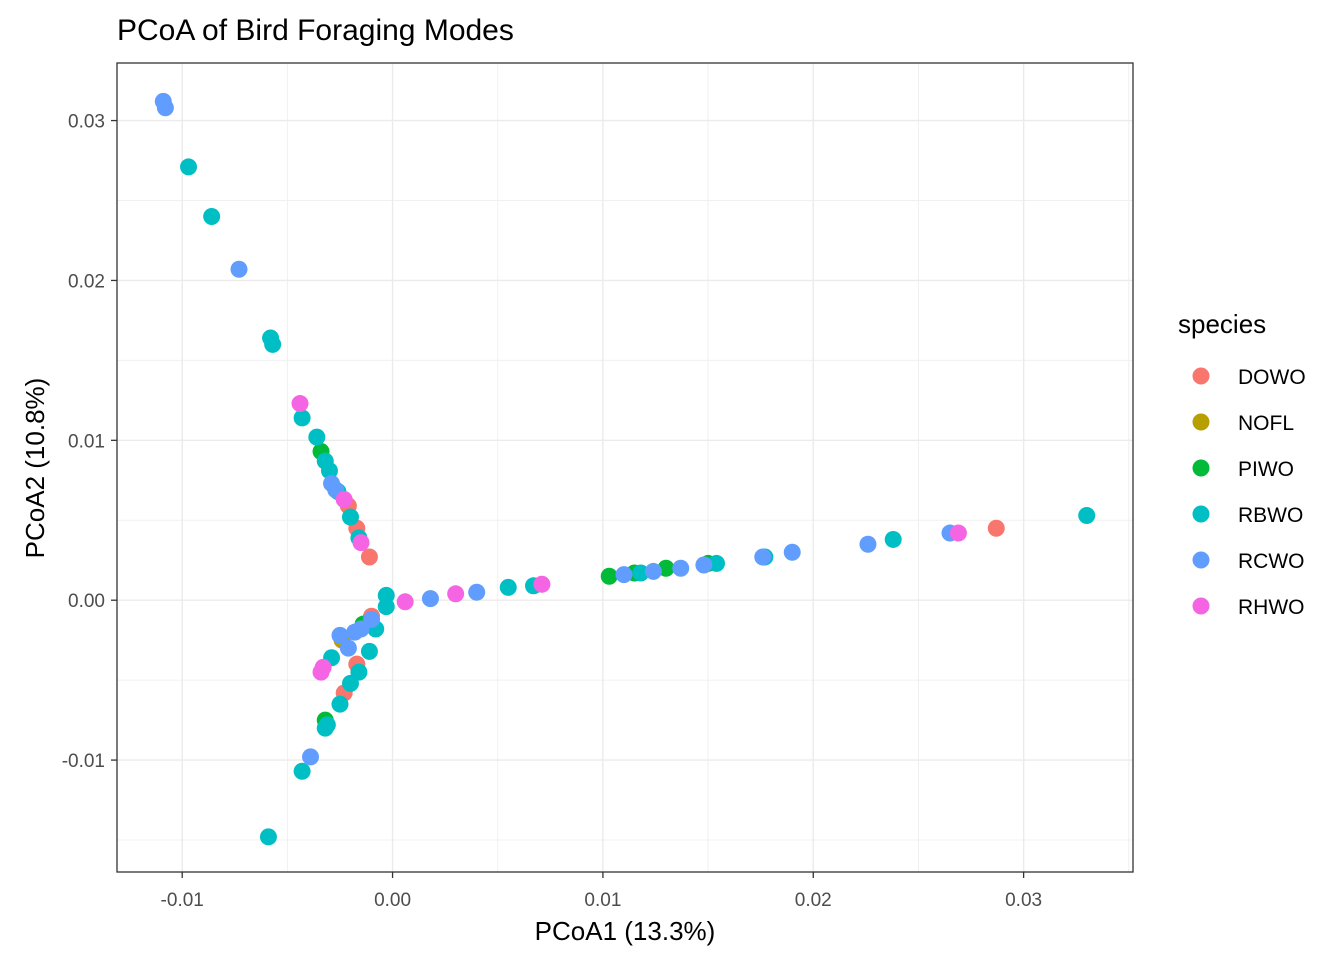 The width and height of the screenshot is (1344, 960). I want to click on legend-label: DOWO, so click(1272, 377).